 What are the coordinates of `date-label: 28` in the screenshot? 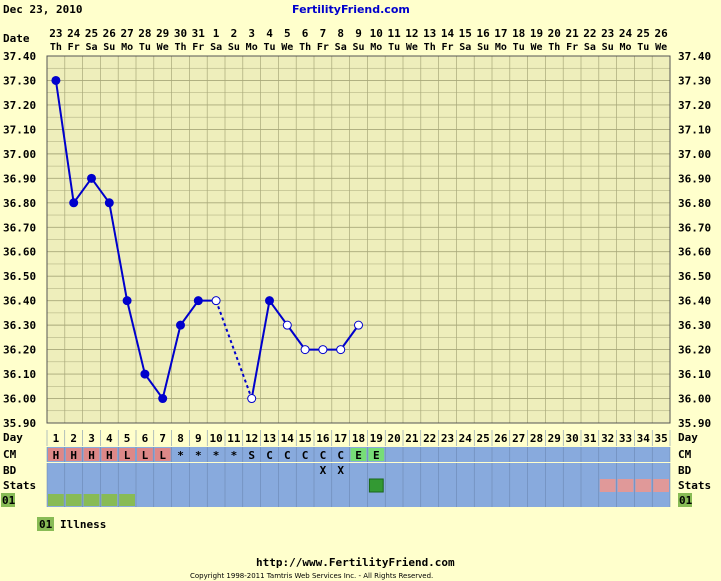 It's located at (144, 33).